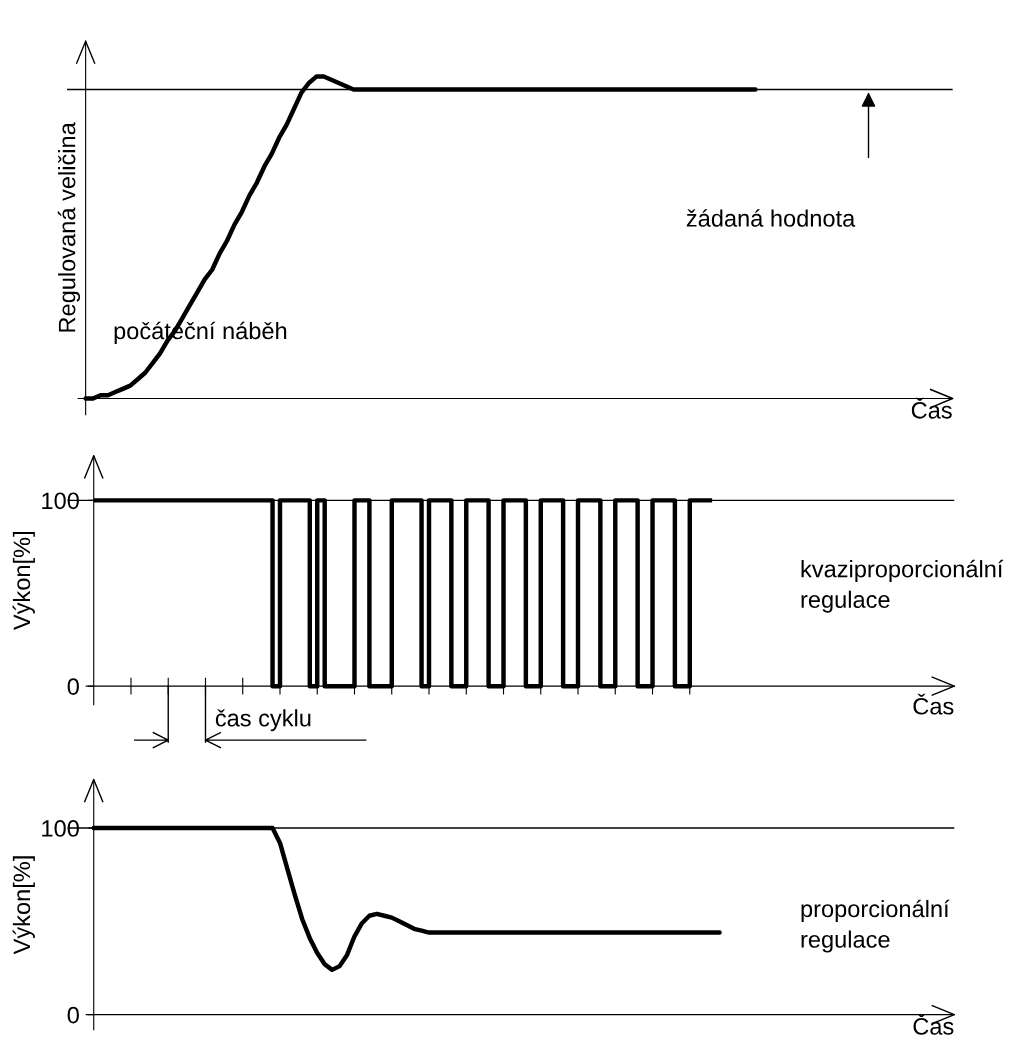  What do you see at coordinates (263, 720) in the screenshot?
I see `text: čas cyklu` at bounding box center [263, 720].